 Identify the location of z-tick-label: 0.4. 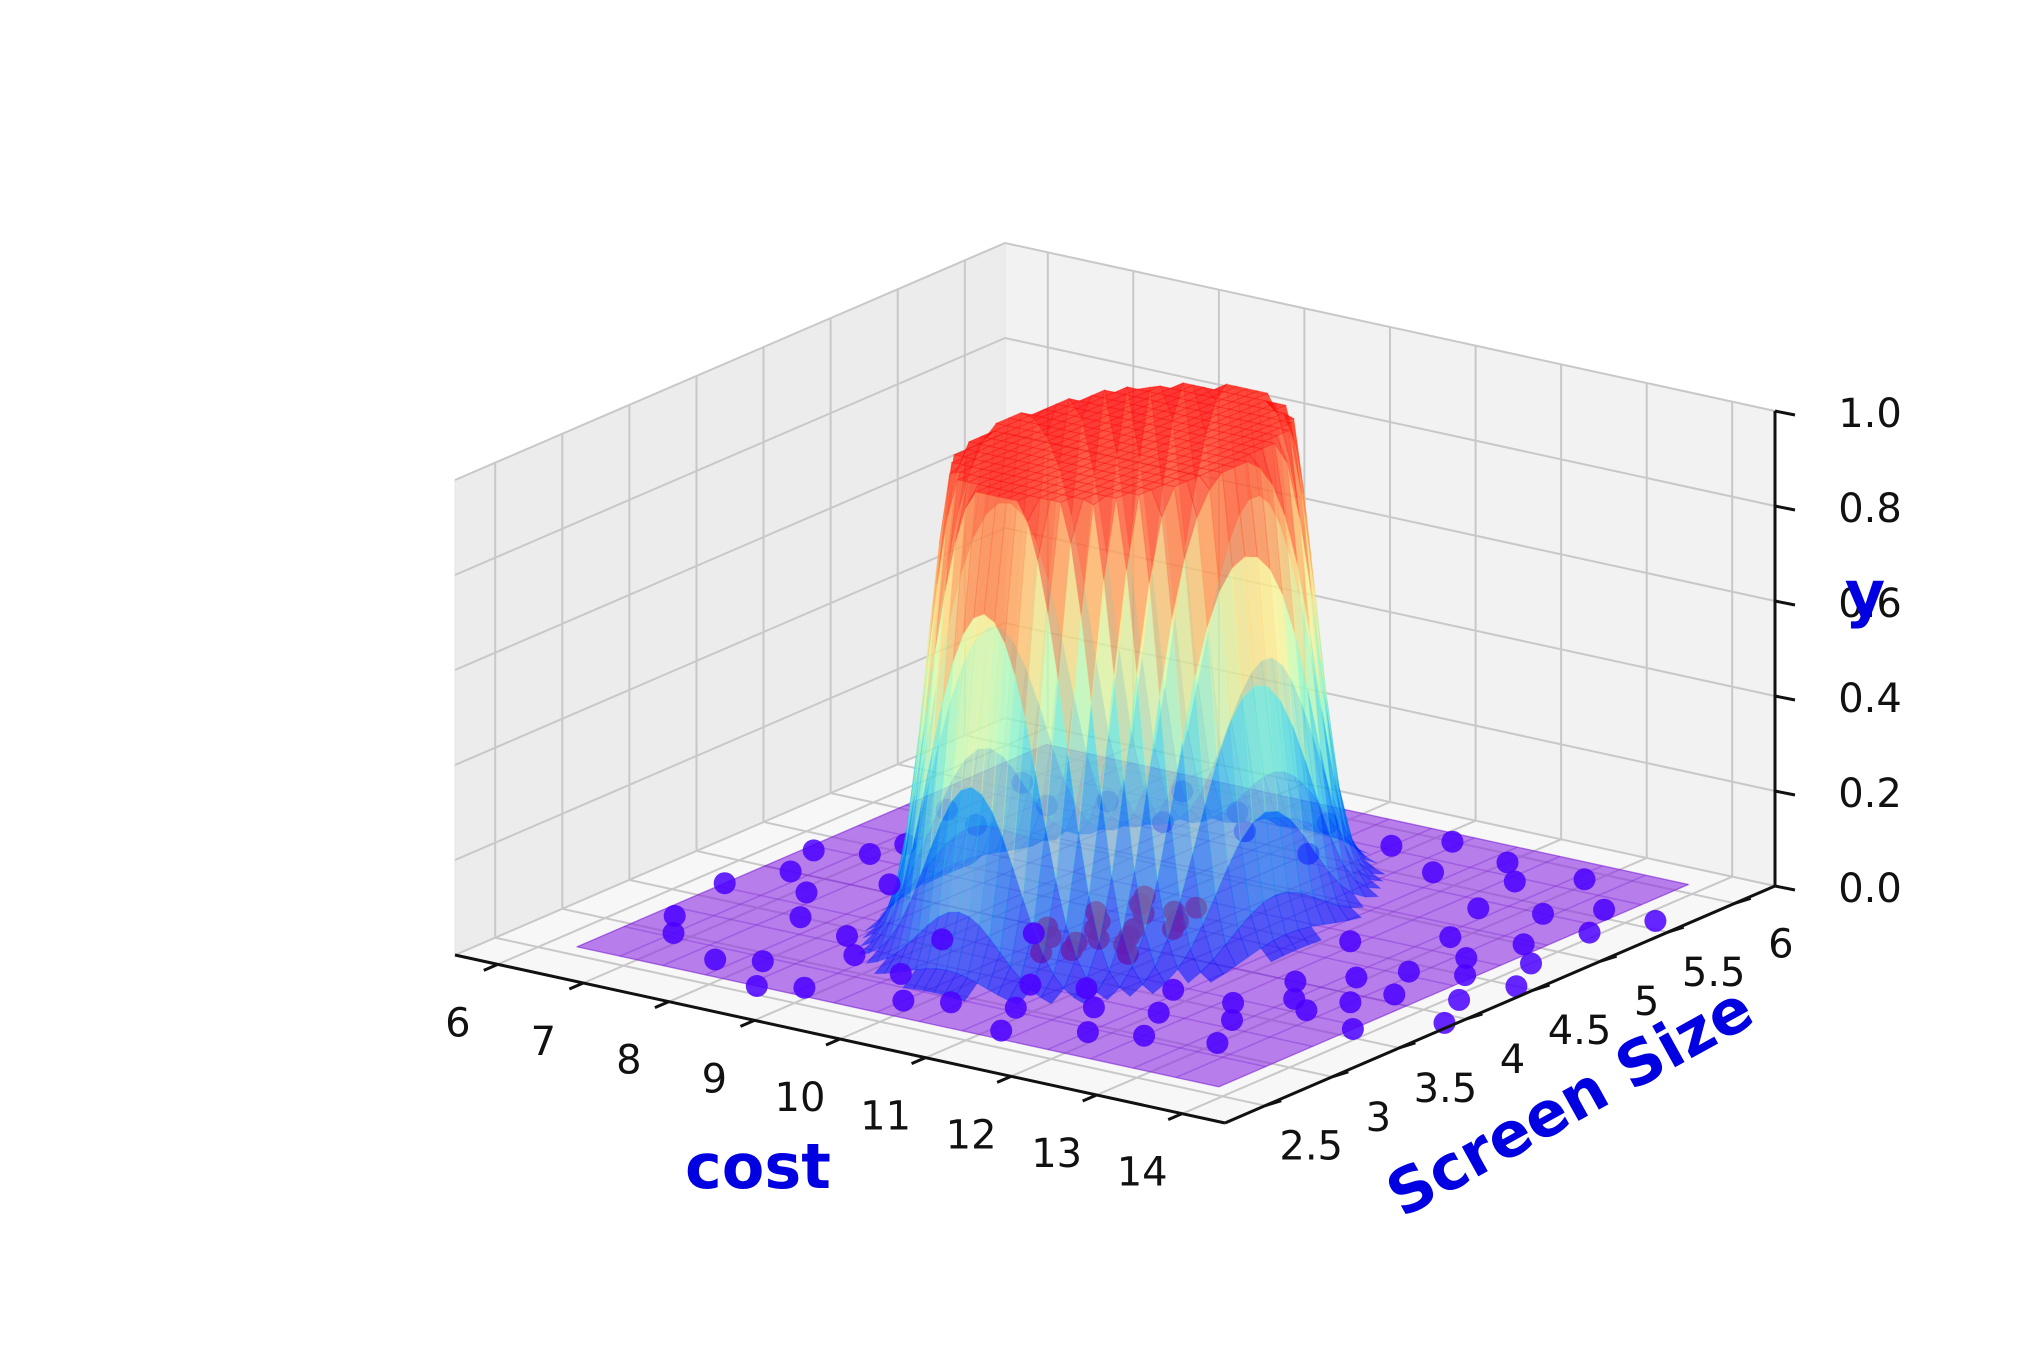
(1870, 699).